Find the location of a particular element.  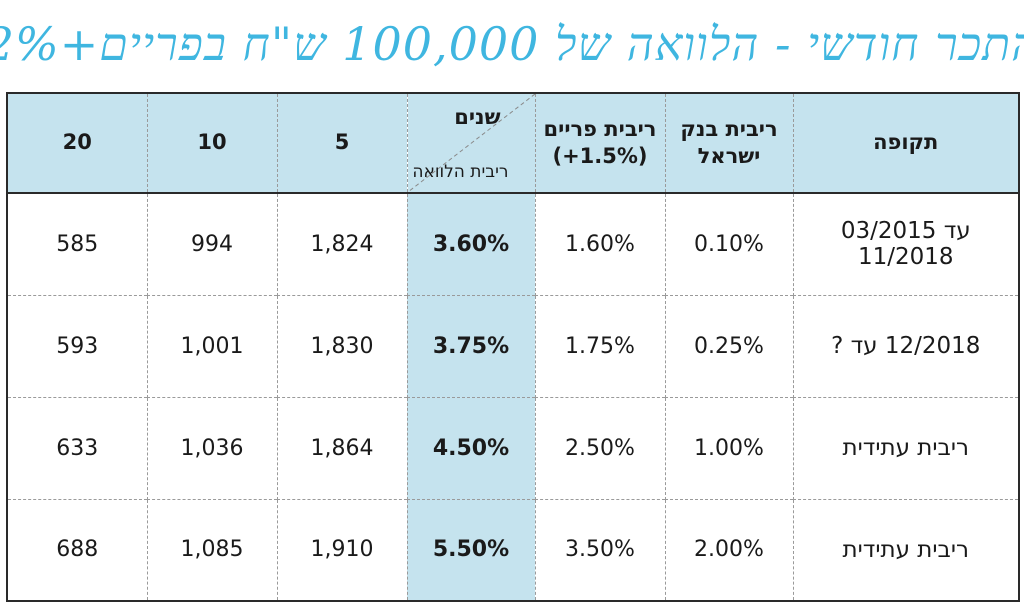

cell-10-years: 1,001 is located at coordinates (212, 346).